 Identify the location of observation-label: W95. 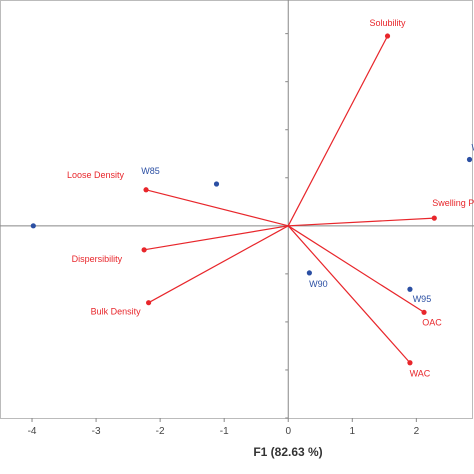
(422, 299).